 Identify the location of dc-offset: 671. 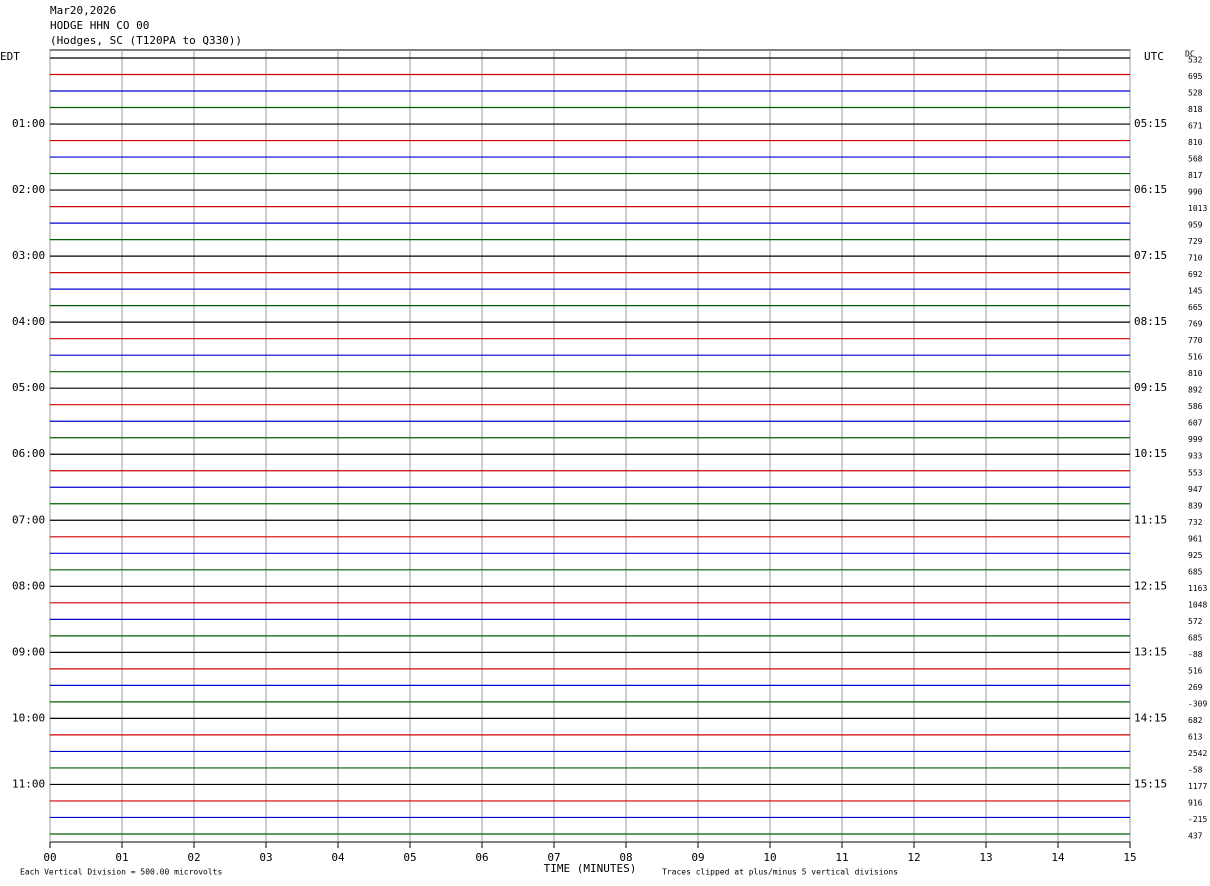
(1195, 126).